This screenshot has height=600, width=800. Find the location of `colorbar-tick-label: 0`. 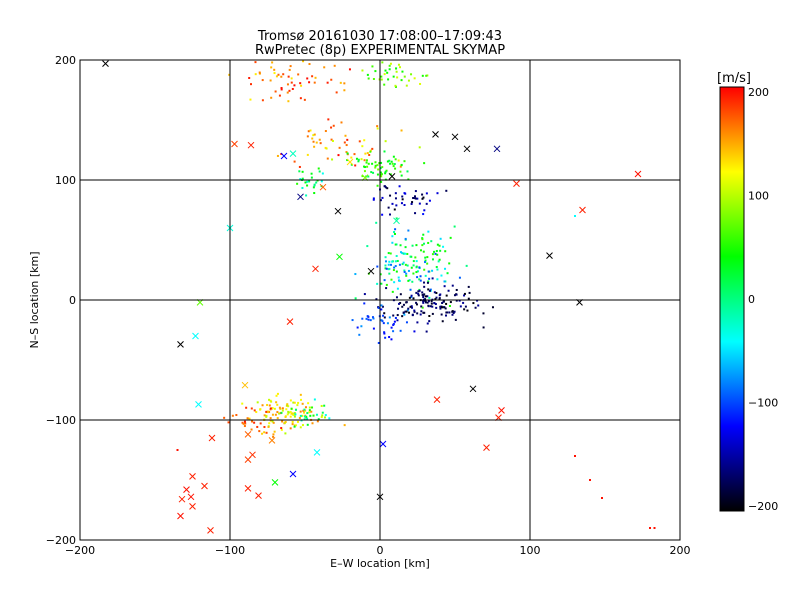

colorbar-tick-label: 0 is located at coordinates (751, 299).